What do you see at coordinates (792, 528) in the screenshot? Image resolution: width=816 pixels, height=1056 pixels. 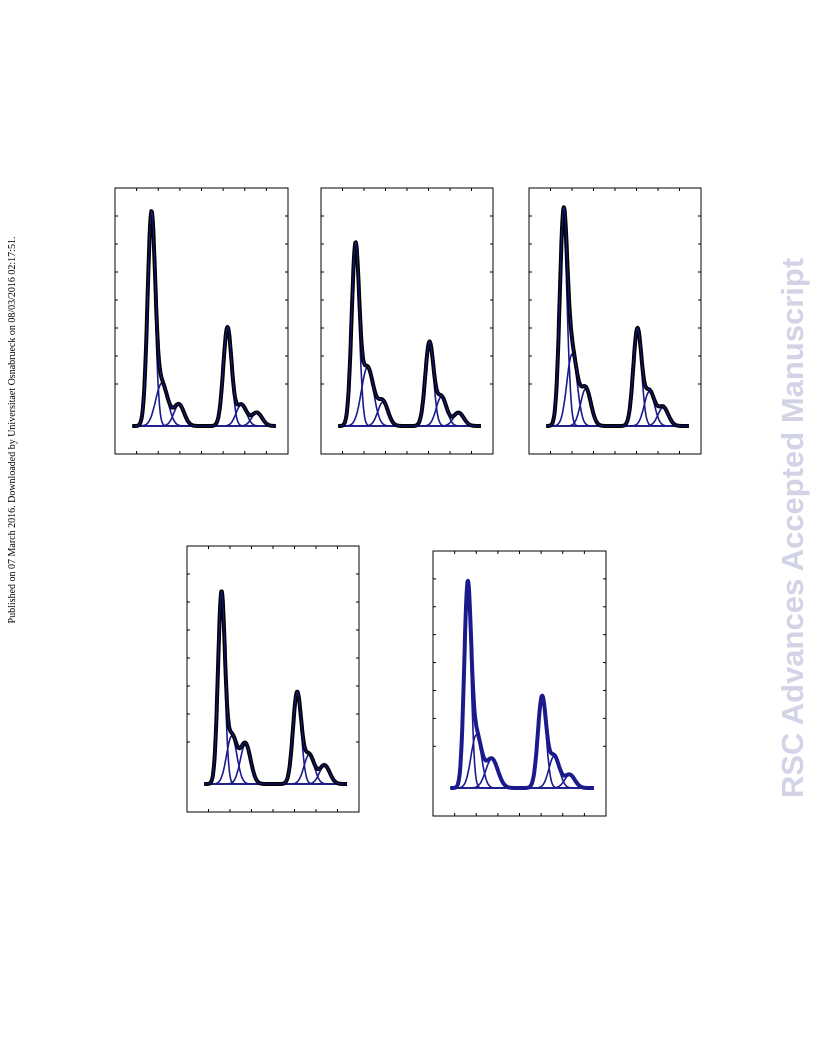 I see `watermark: RSC Advances Accepted Manuscript` at bounding box center [792, 528].